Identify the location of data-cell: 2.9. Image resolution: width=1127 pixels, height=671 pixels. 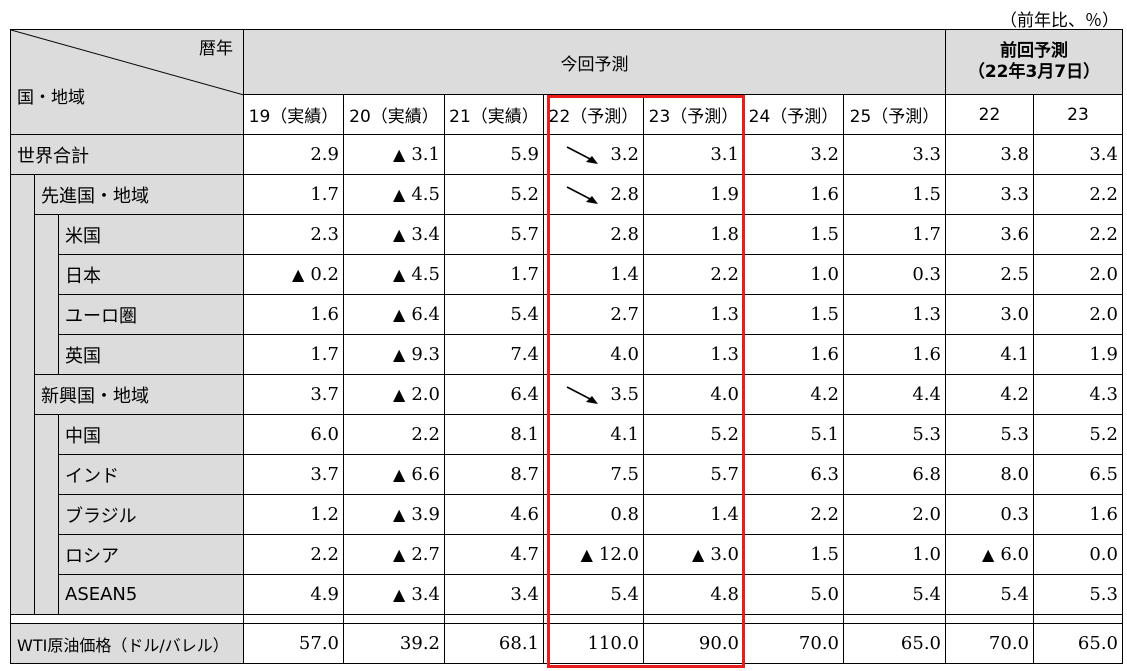
(293, 154).